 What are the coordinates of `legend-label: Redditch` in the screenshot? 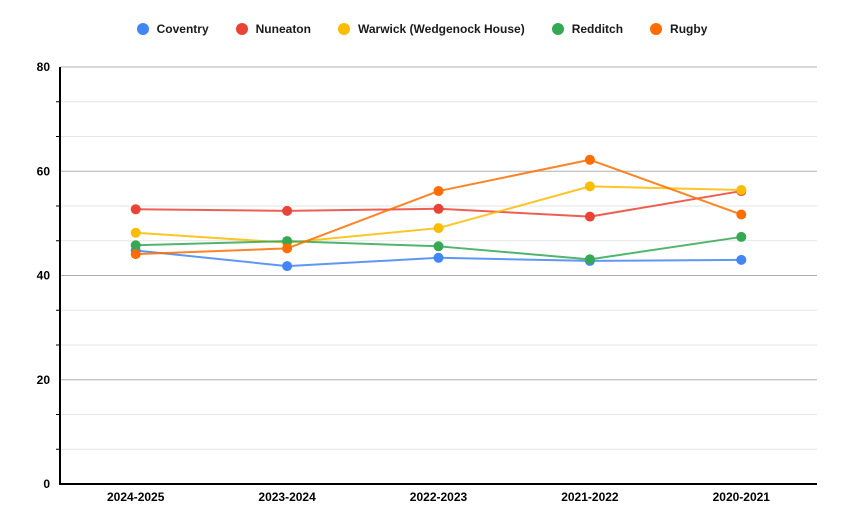 It's located at (597, 29).